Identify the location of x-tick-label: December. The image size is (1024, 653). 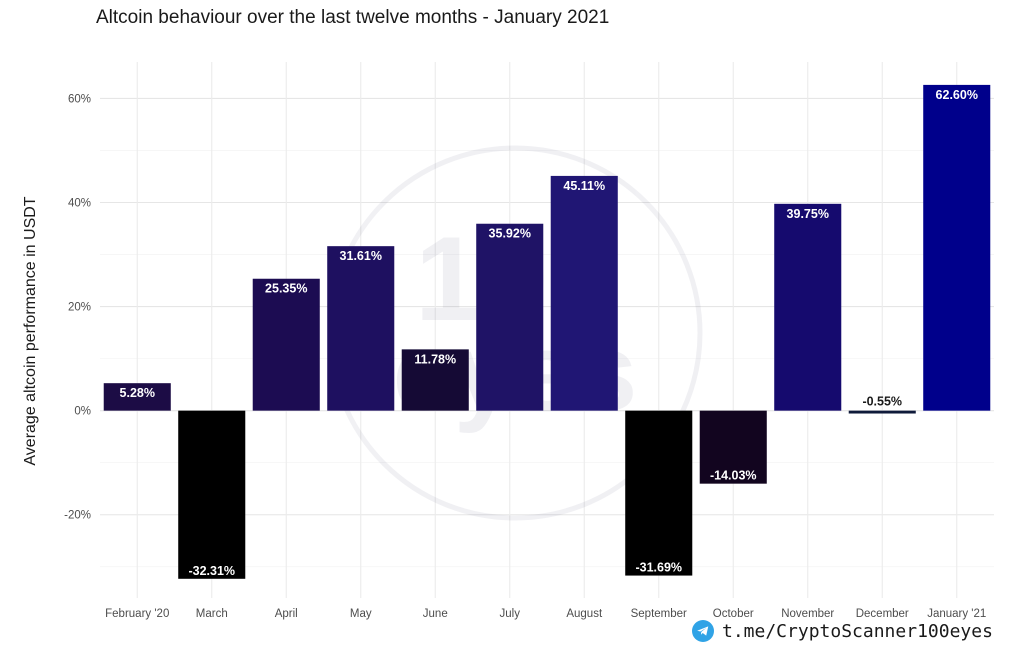
(882, 614).